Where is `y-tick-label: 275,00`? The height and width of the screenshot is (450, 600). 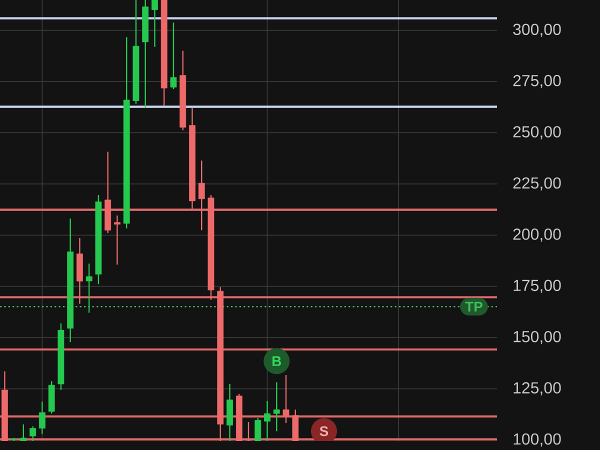
y-tick-label: 275,00 is located at coordinates (537, 81).